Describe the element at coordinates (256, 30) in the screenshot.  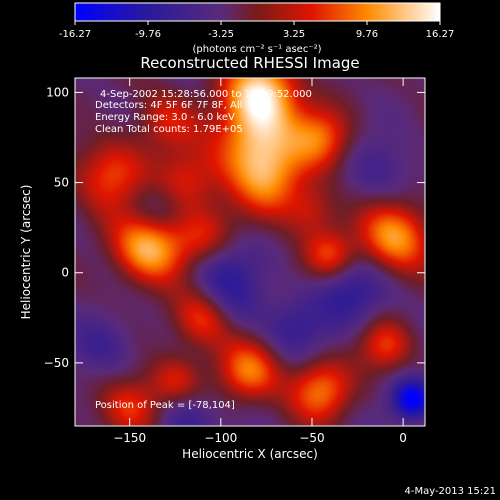
I see `colorbar-ticks: -16.27 -9.76 -3.25 3.25 9.76 16.27` at that location.